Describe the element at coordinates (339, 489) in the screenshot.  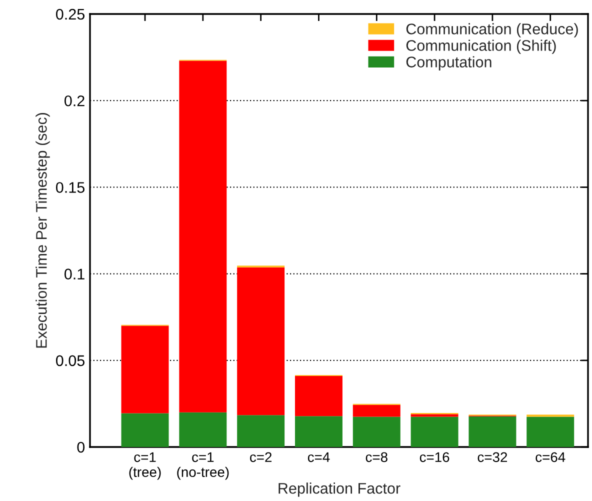
I see `x-axis-title: Replication Factor` at that location.